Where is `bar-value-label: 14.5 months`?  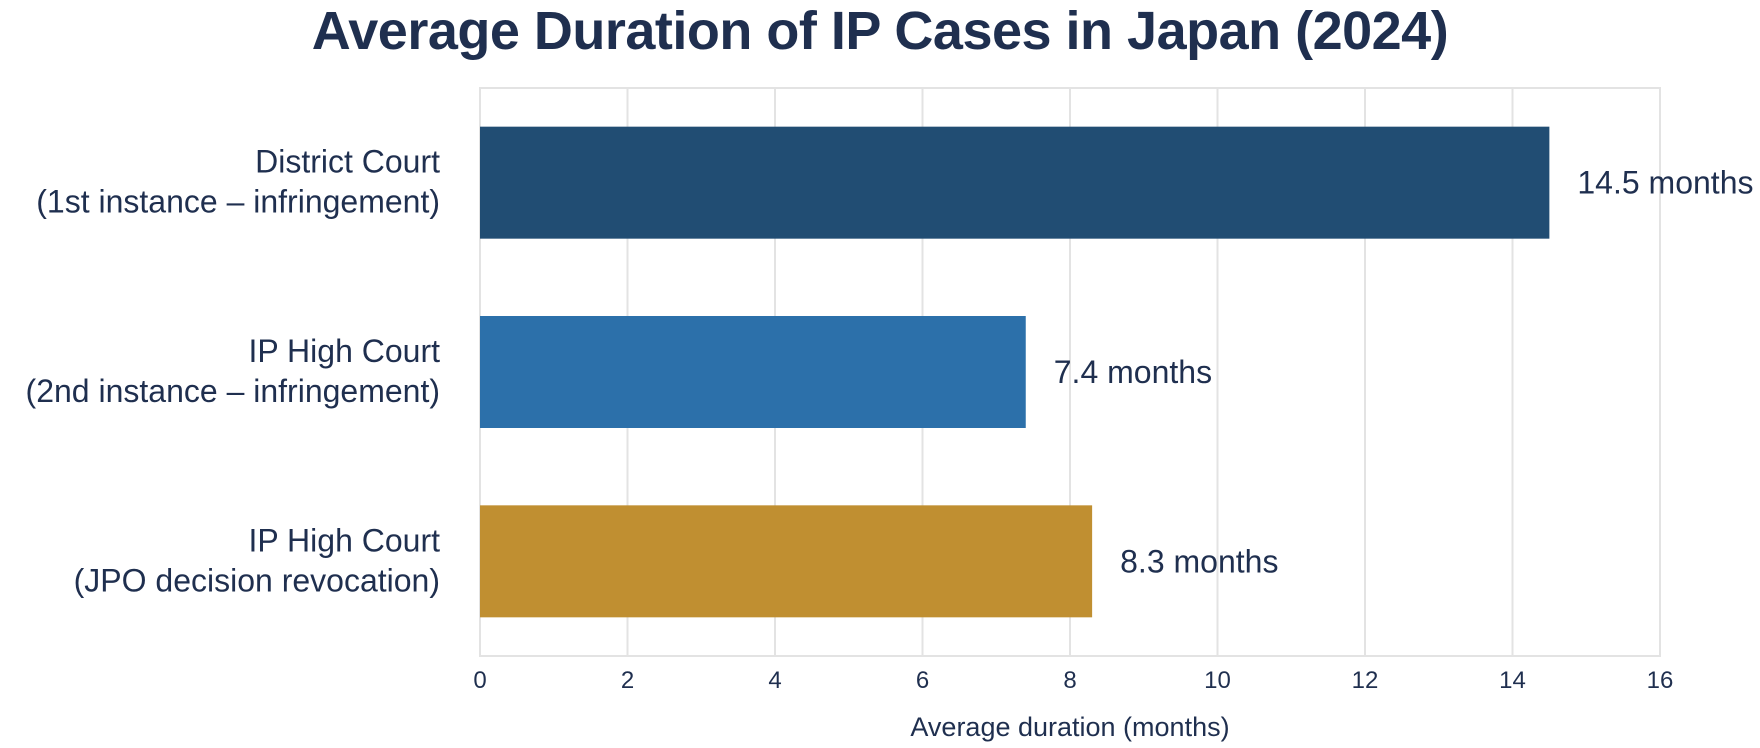 bar-value-label: 14.5 months is located at coordinates (1665, 183).